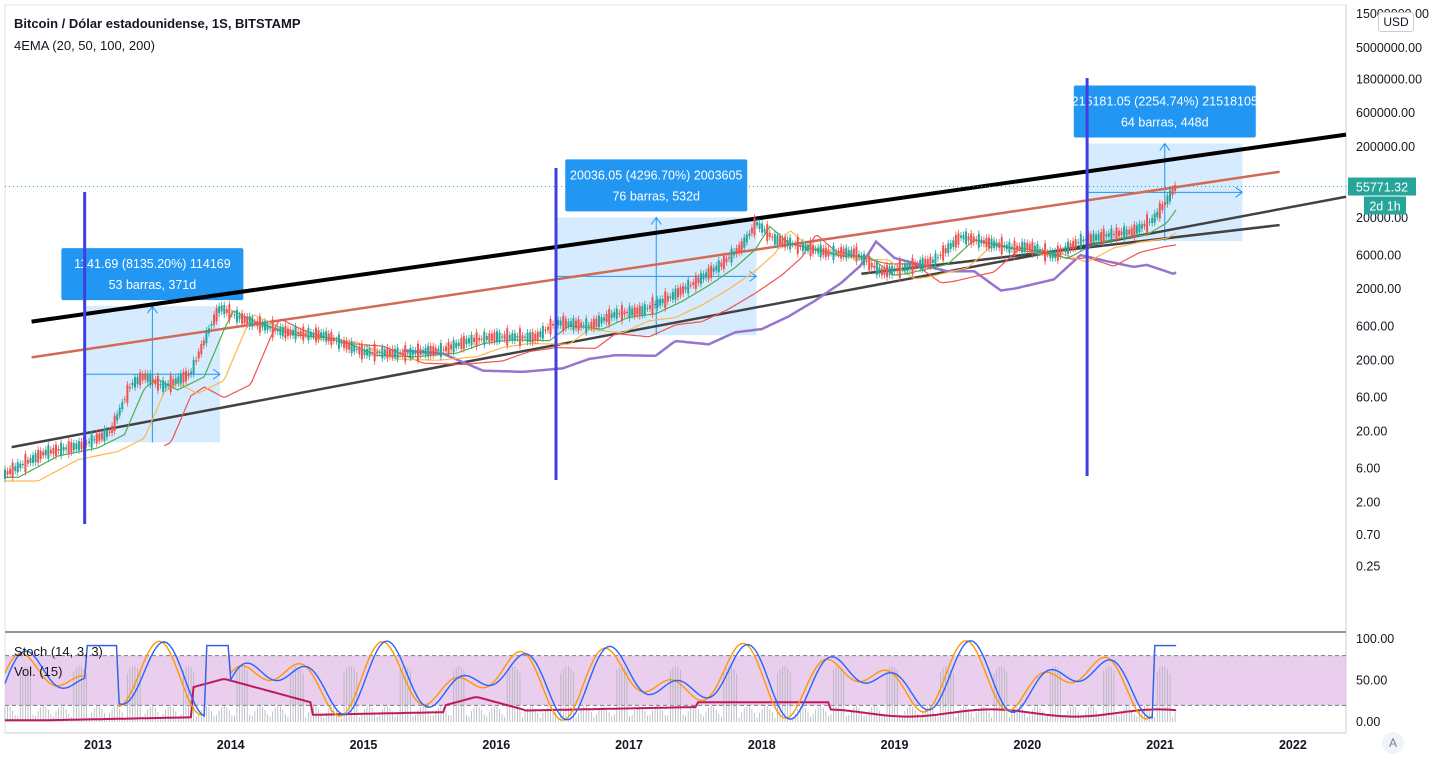 This screenshot has width=1434, height=769. What do you see at coordinates (1165, 146) in the screenshot?
I see `measurement-arrow-head` at bounding box center [1165, 146].